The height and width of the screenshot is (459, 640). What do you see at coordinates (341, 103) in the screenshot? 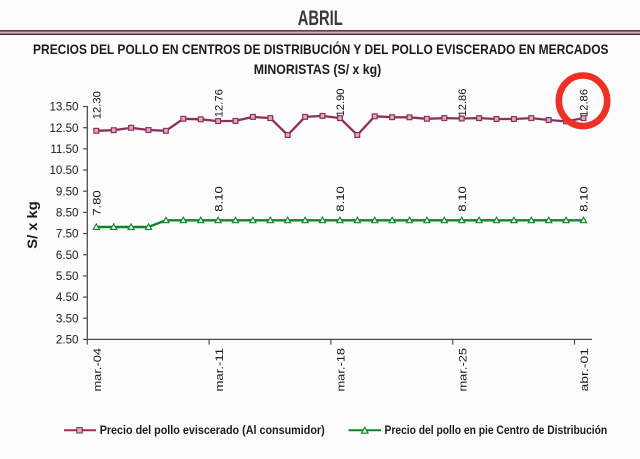
I see `svg-text: 12.90` at bounding box center [341, 103].